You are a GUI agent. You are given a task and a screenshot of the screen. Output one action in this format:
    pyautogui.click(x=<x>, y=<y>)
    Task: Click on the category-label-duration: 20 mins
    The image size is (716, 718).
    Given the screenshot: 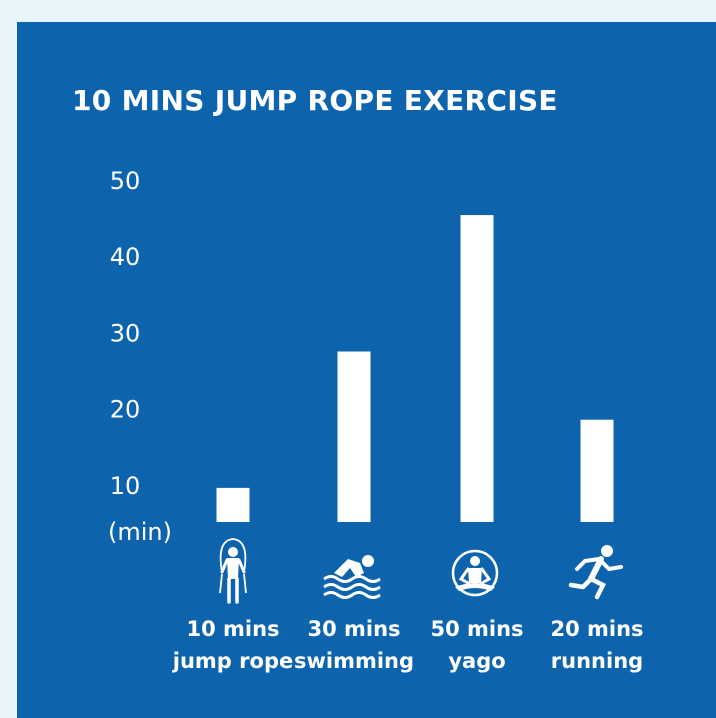 What is the action you would take?
    pyautogui.click(x=596, y=629)
    